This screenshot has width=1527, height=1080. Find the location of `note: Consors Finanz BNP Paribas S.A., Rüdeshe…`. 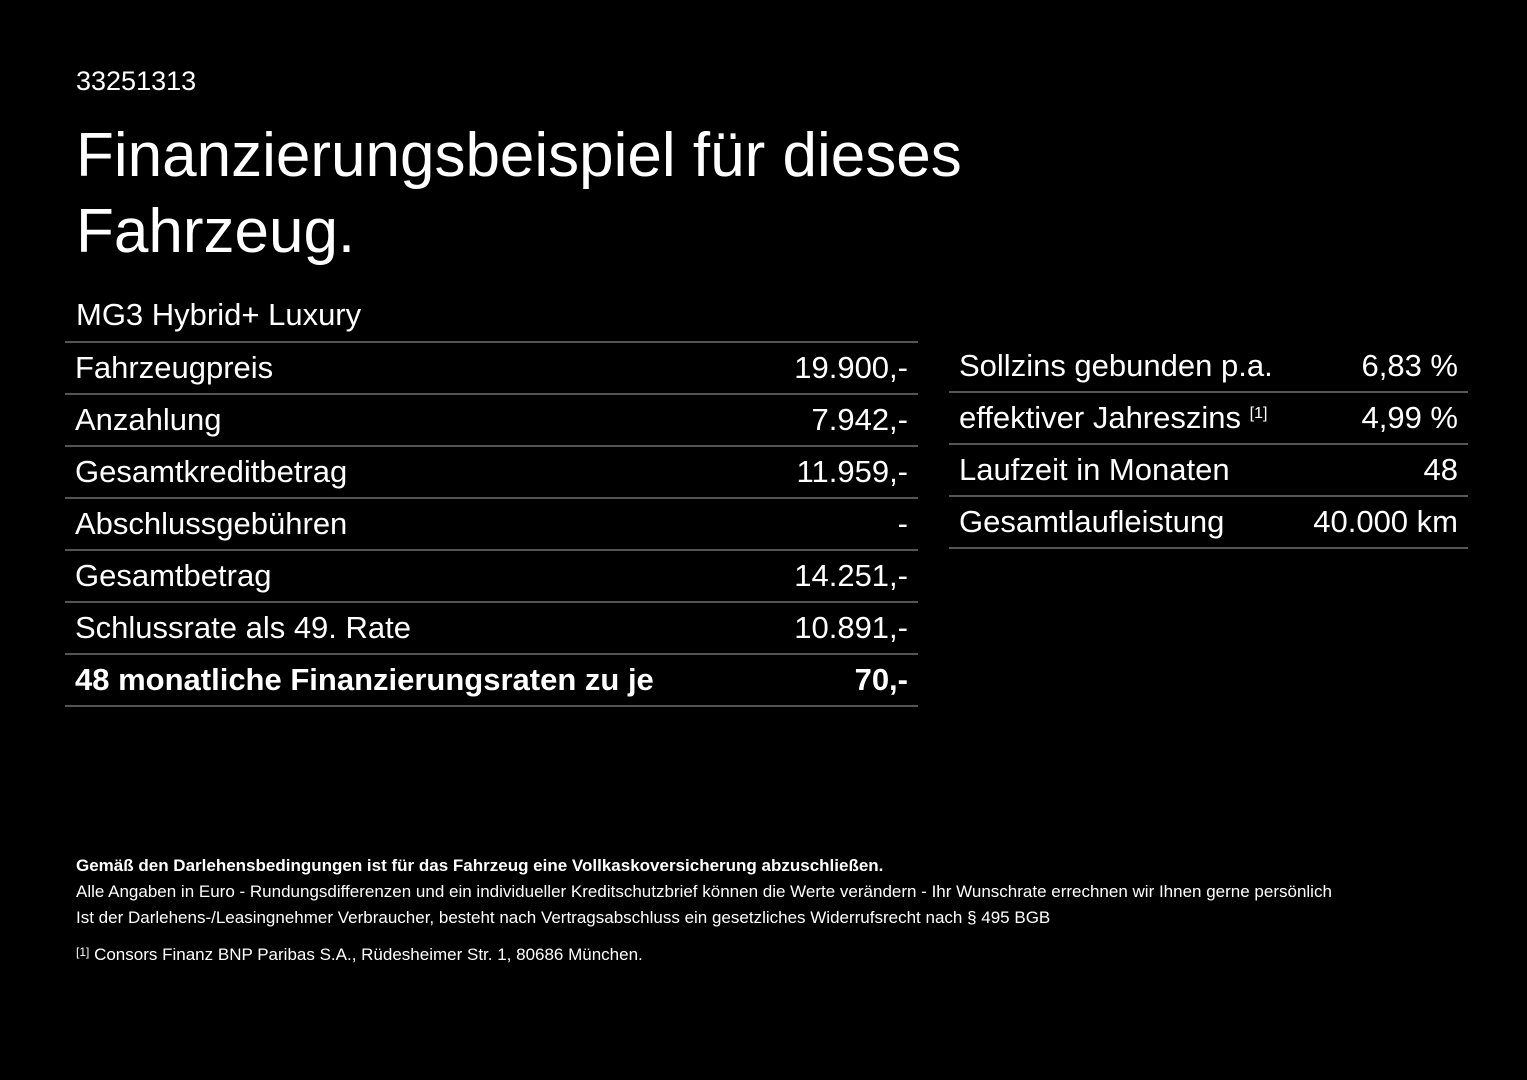

note: Consors Finanz BNP Paribas S.A., Rüdeshe… is located at coordinates (368, 954).